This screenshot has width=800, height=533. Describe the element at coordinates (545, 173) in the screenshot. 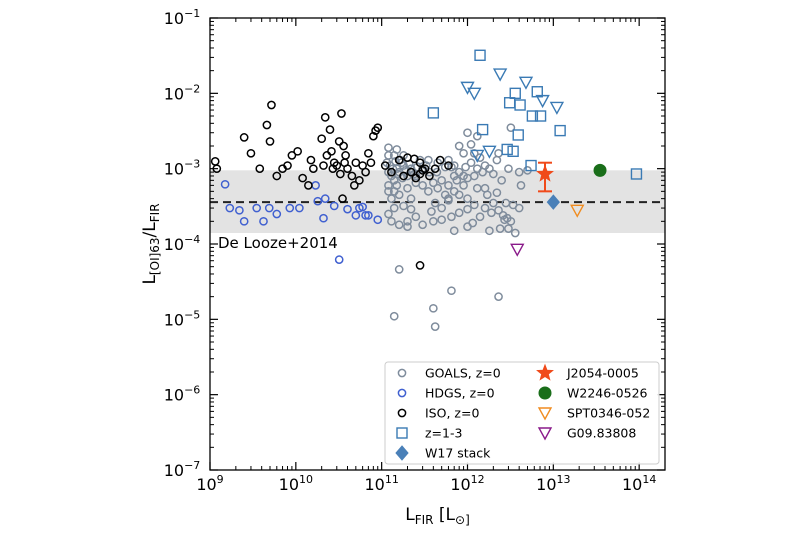

I see `j2054-0005-point` at that location.